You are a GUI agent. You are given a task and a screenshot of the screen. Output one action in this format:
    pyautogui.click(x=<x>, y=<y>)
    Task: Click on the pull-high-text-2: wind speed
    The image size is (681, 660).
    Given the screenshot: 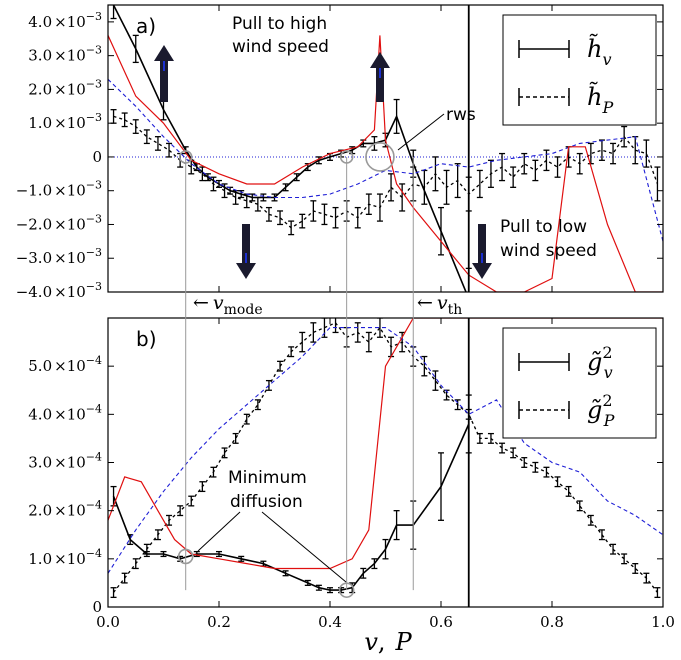 What is the action you would take?
    pyautogui.click(x=280, y=47)
    